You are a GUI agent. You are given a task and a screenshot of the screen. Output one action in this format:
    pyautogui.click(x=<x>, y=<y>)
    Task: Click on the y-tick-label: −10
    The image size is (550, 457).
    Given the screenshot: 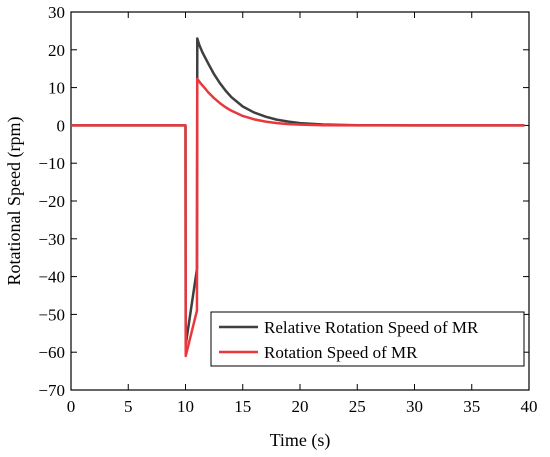 What is the action you would take?
    pyautogui.click(x=51, y=163)
    